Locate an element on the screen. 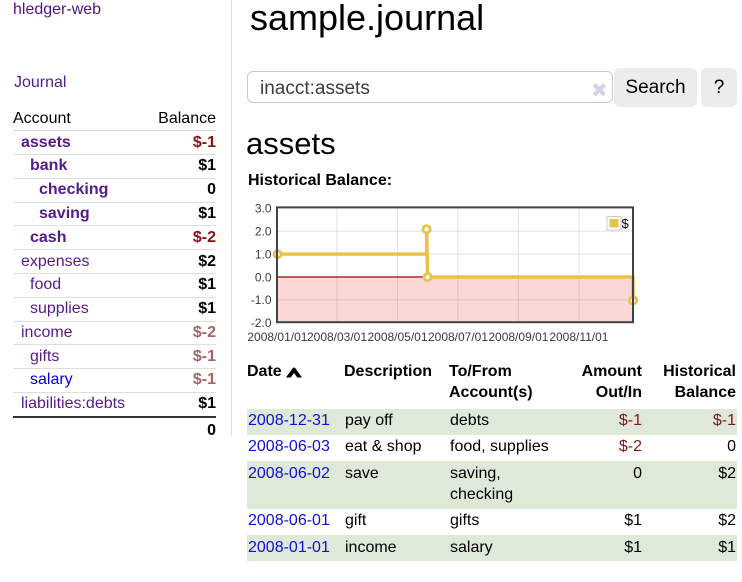 The image size is (742, 582). svg-text: 2008/09/01 is located at coordinates (518, 337).